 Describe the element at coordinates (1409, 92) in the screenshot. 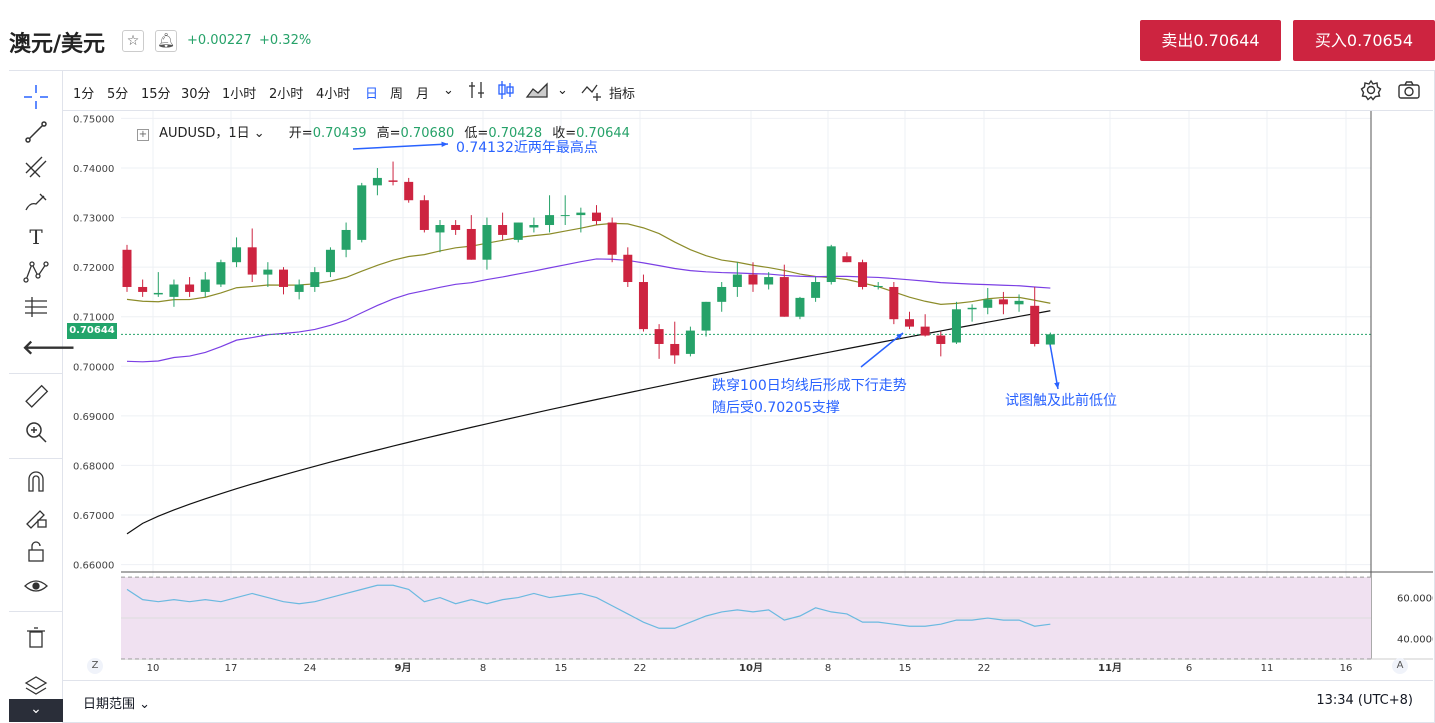

I see `camera-icon` at that location.